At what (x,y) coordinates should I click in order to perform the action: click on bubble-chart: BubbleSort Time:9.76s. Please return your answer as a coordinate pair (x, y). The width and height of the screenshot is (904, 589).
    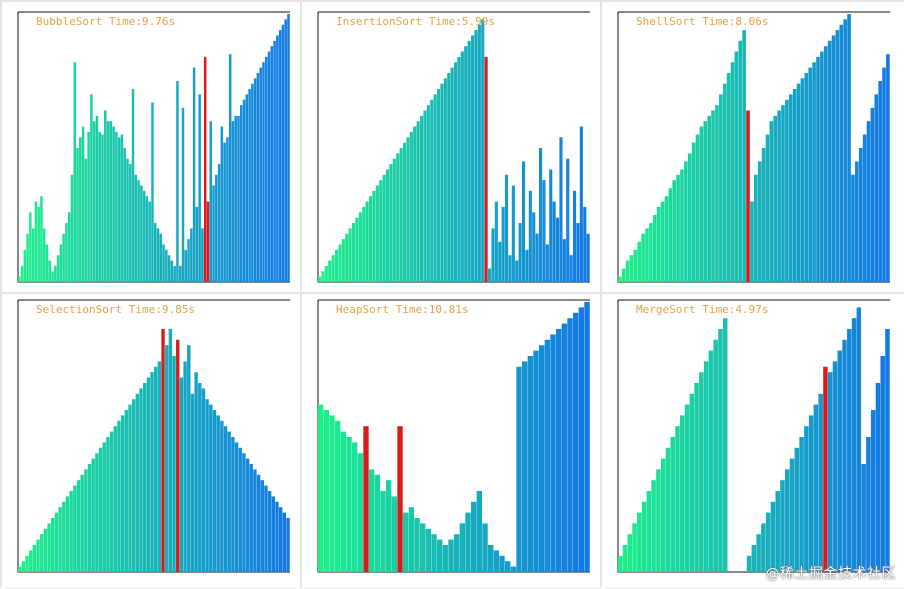
    Looking at the image, I should click on (153, 147).